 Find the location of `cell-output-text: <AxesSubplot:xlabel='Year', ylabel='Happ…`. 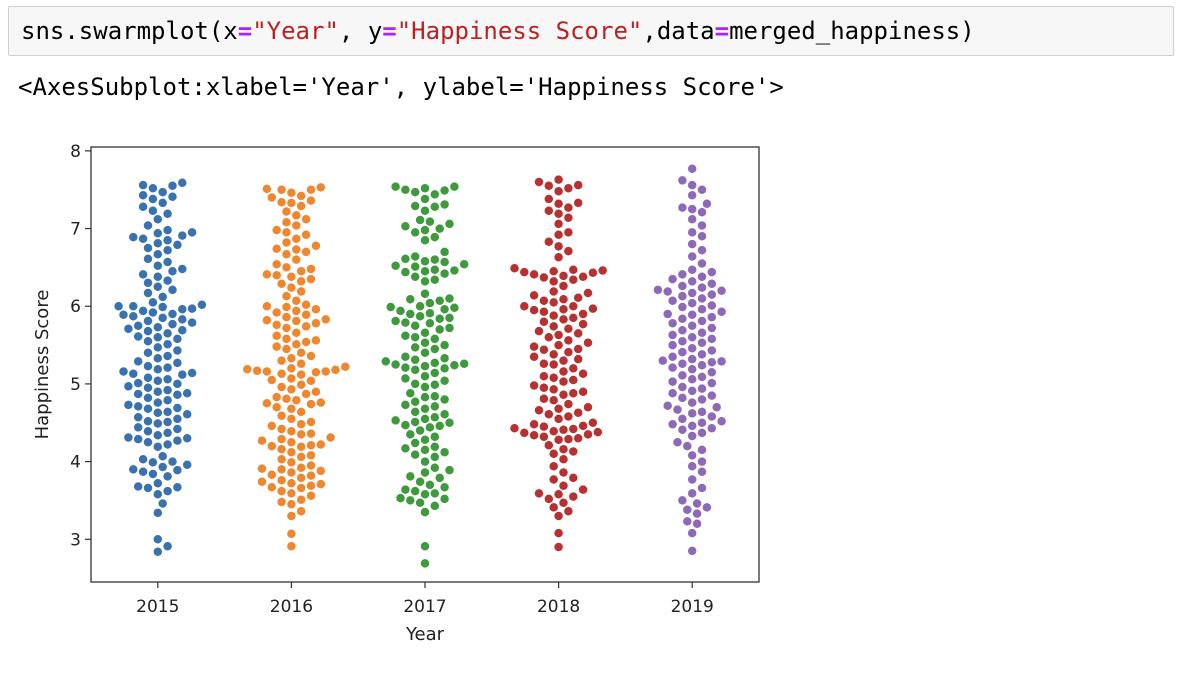

cell-output-text: <AxesSubplot:xlabel='Year', ylabel='Happ… is located at coordinates (401, 87).